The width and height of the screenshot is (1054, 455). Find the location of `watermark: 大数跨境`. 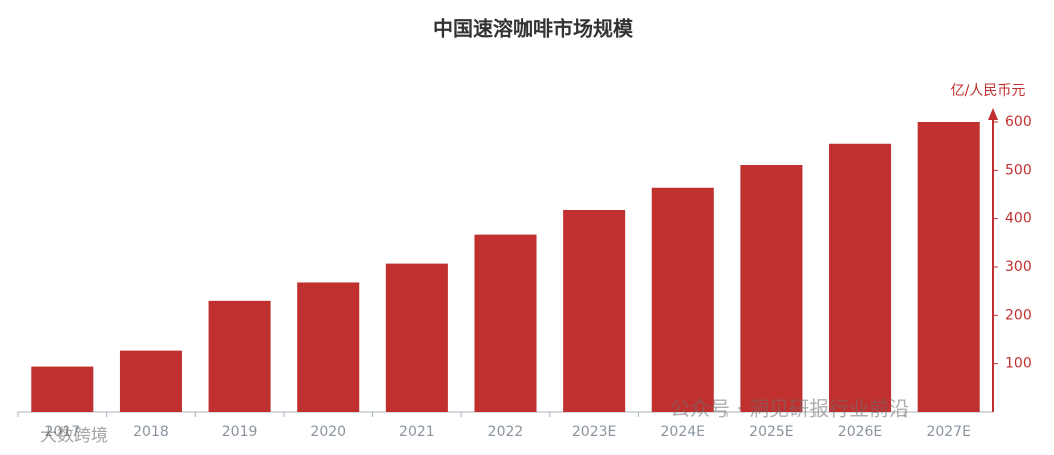

watermark: 大数跨境 is located at coordinates (74, 436).